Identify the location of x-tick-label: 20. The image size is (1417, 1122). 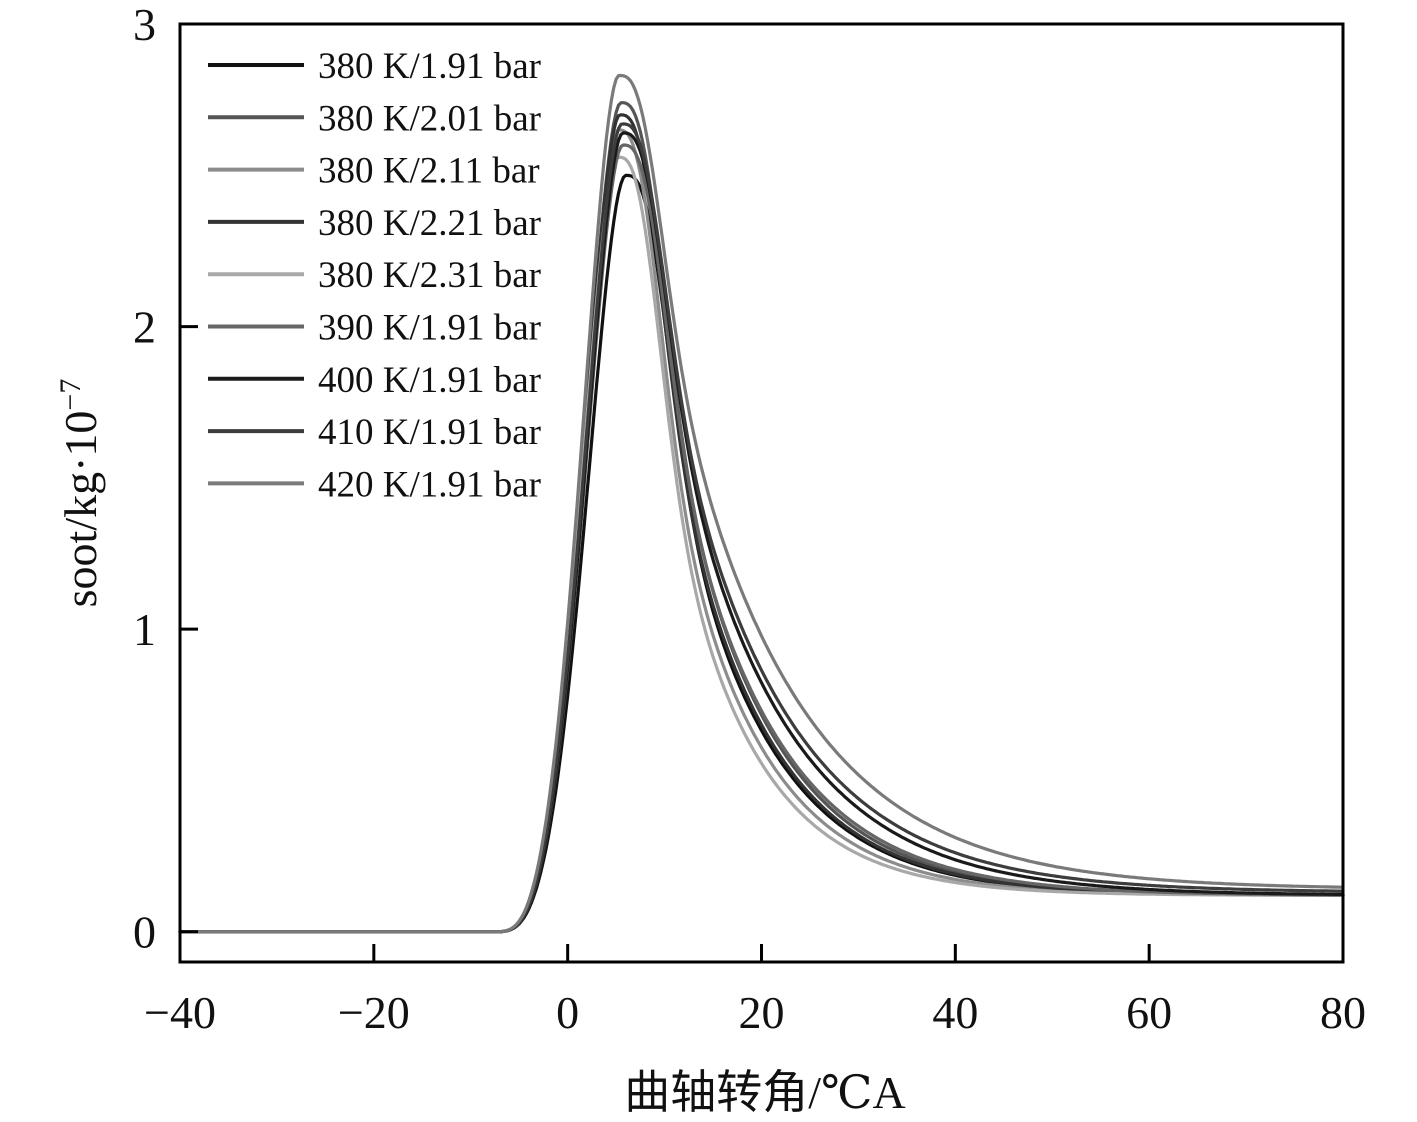
(762, 1012).